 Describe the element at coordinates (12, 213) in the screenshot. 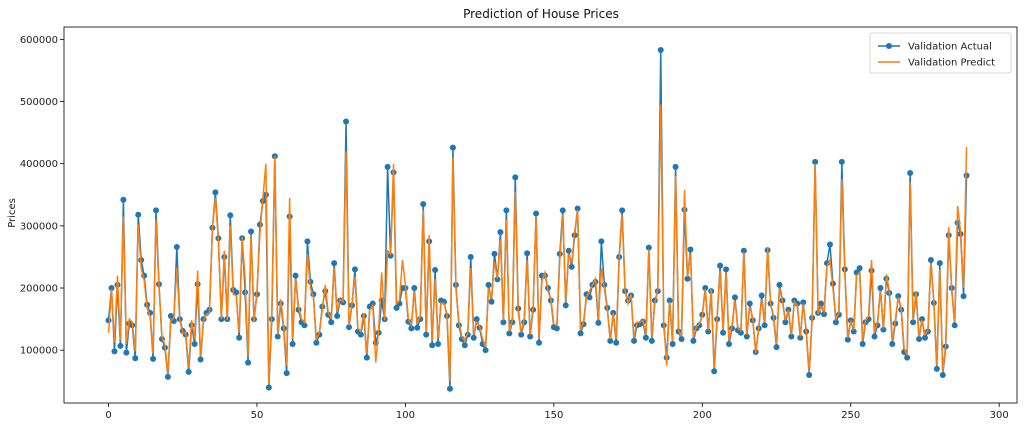

I see `y-axis-label: Prices` at that location.